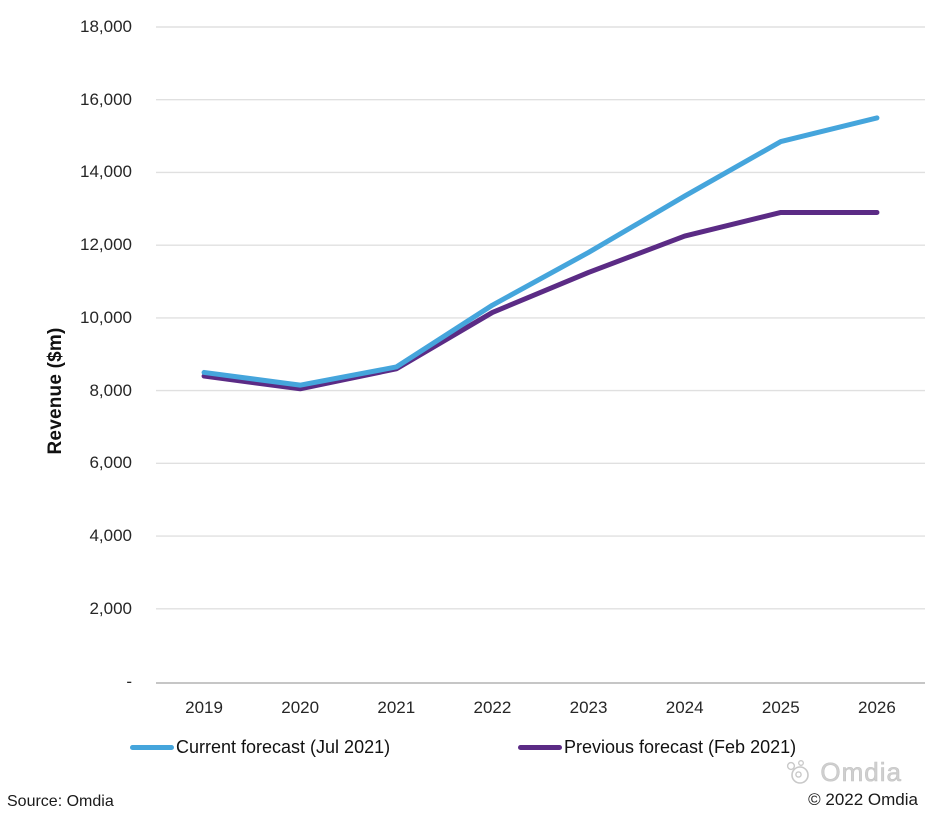  I want to click on legend-item-current-forecast: Current forecast (Jul 2021), so click(260, 747).